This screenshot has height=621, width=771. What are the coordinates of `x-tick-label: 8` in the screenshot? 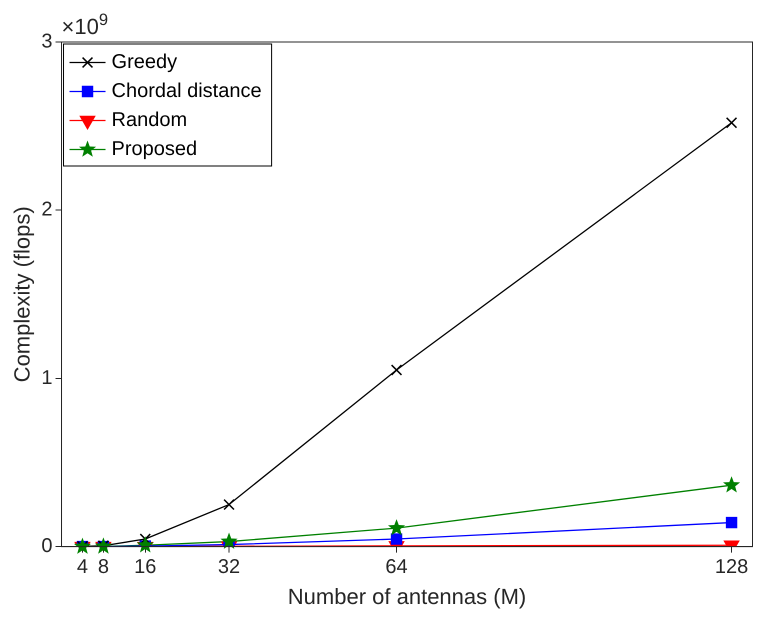 It's located at (103, 567).